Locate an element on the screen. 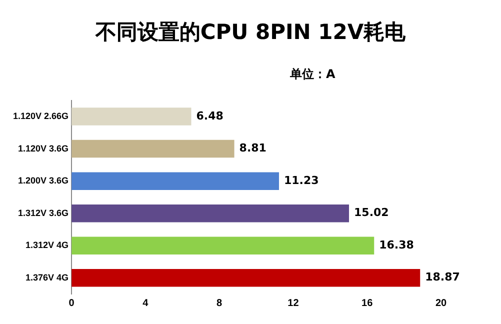 Image resolution: width=501 pixels, height=324 pixels. chart-subtitle: 单位：A is located at coordinates (313, 74).